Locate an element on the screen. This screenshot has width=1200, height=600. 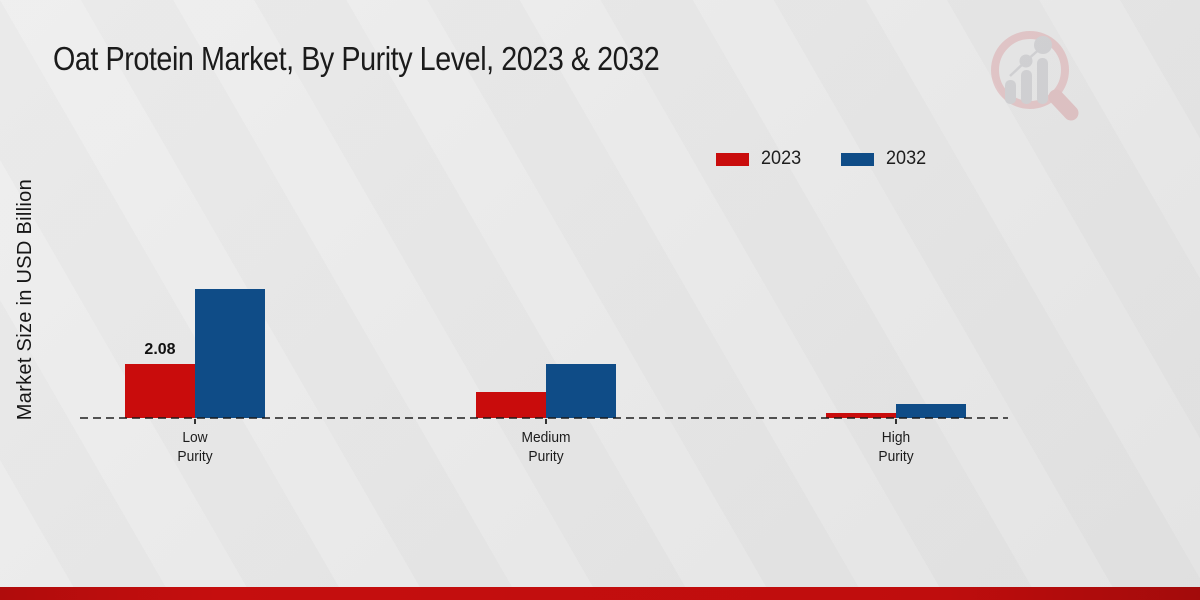
bar-value-label: 2.08 is located at coordinates (160, 349).